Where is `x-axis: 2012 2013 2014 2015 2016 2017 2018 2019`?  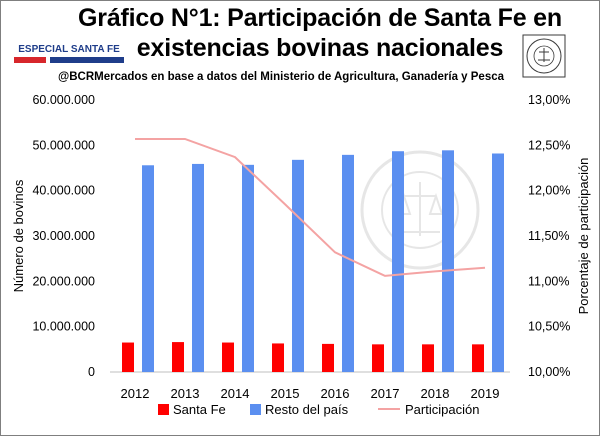 x-axis: 2012 2013 2014 2015 2016 2017 2018 2019 is located at coordinates (310, 386).